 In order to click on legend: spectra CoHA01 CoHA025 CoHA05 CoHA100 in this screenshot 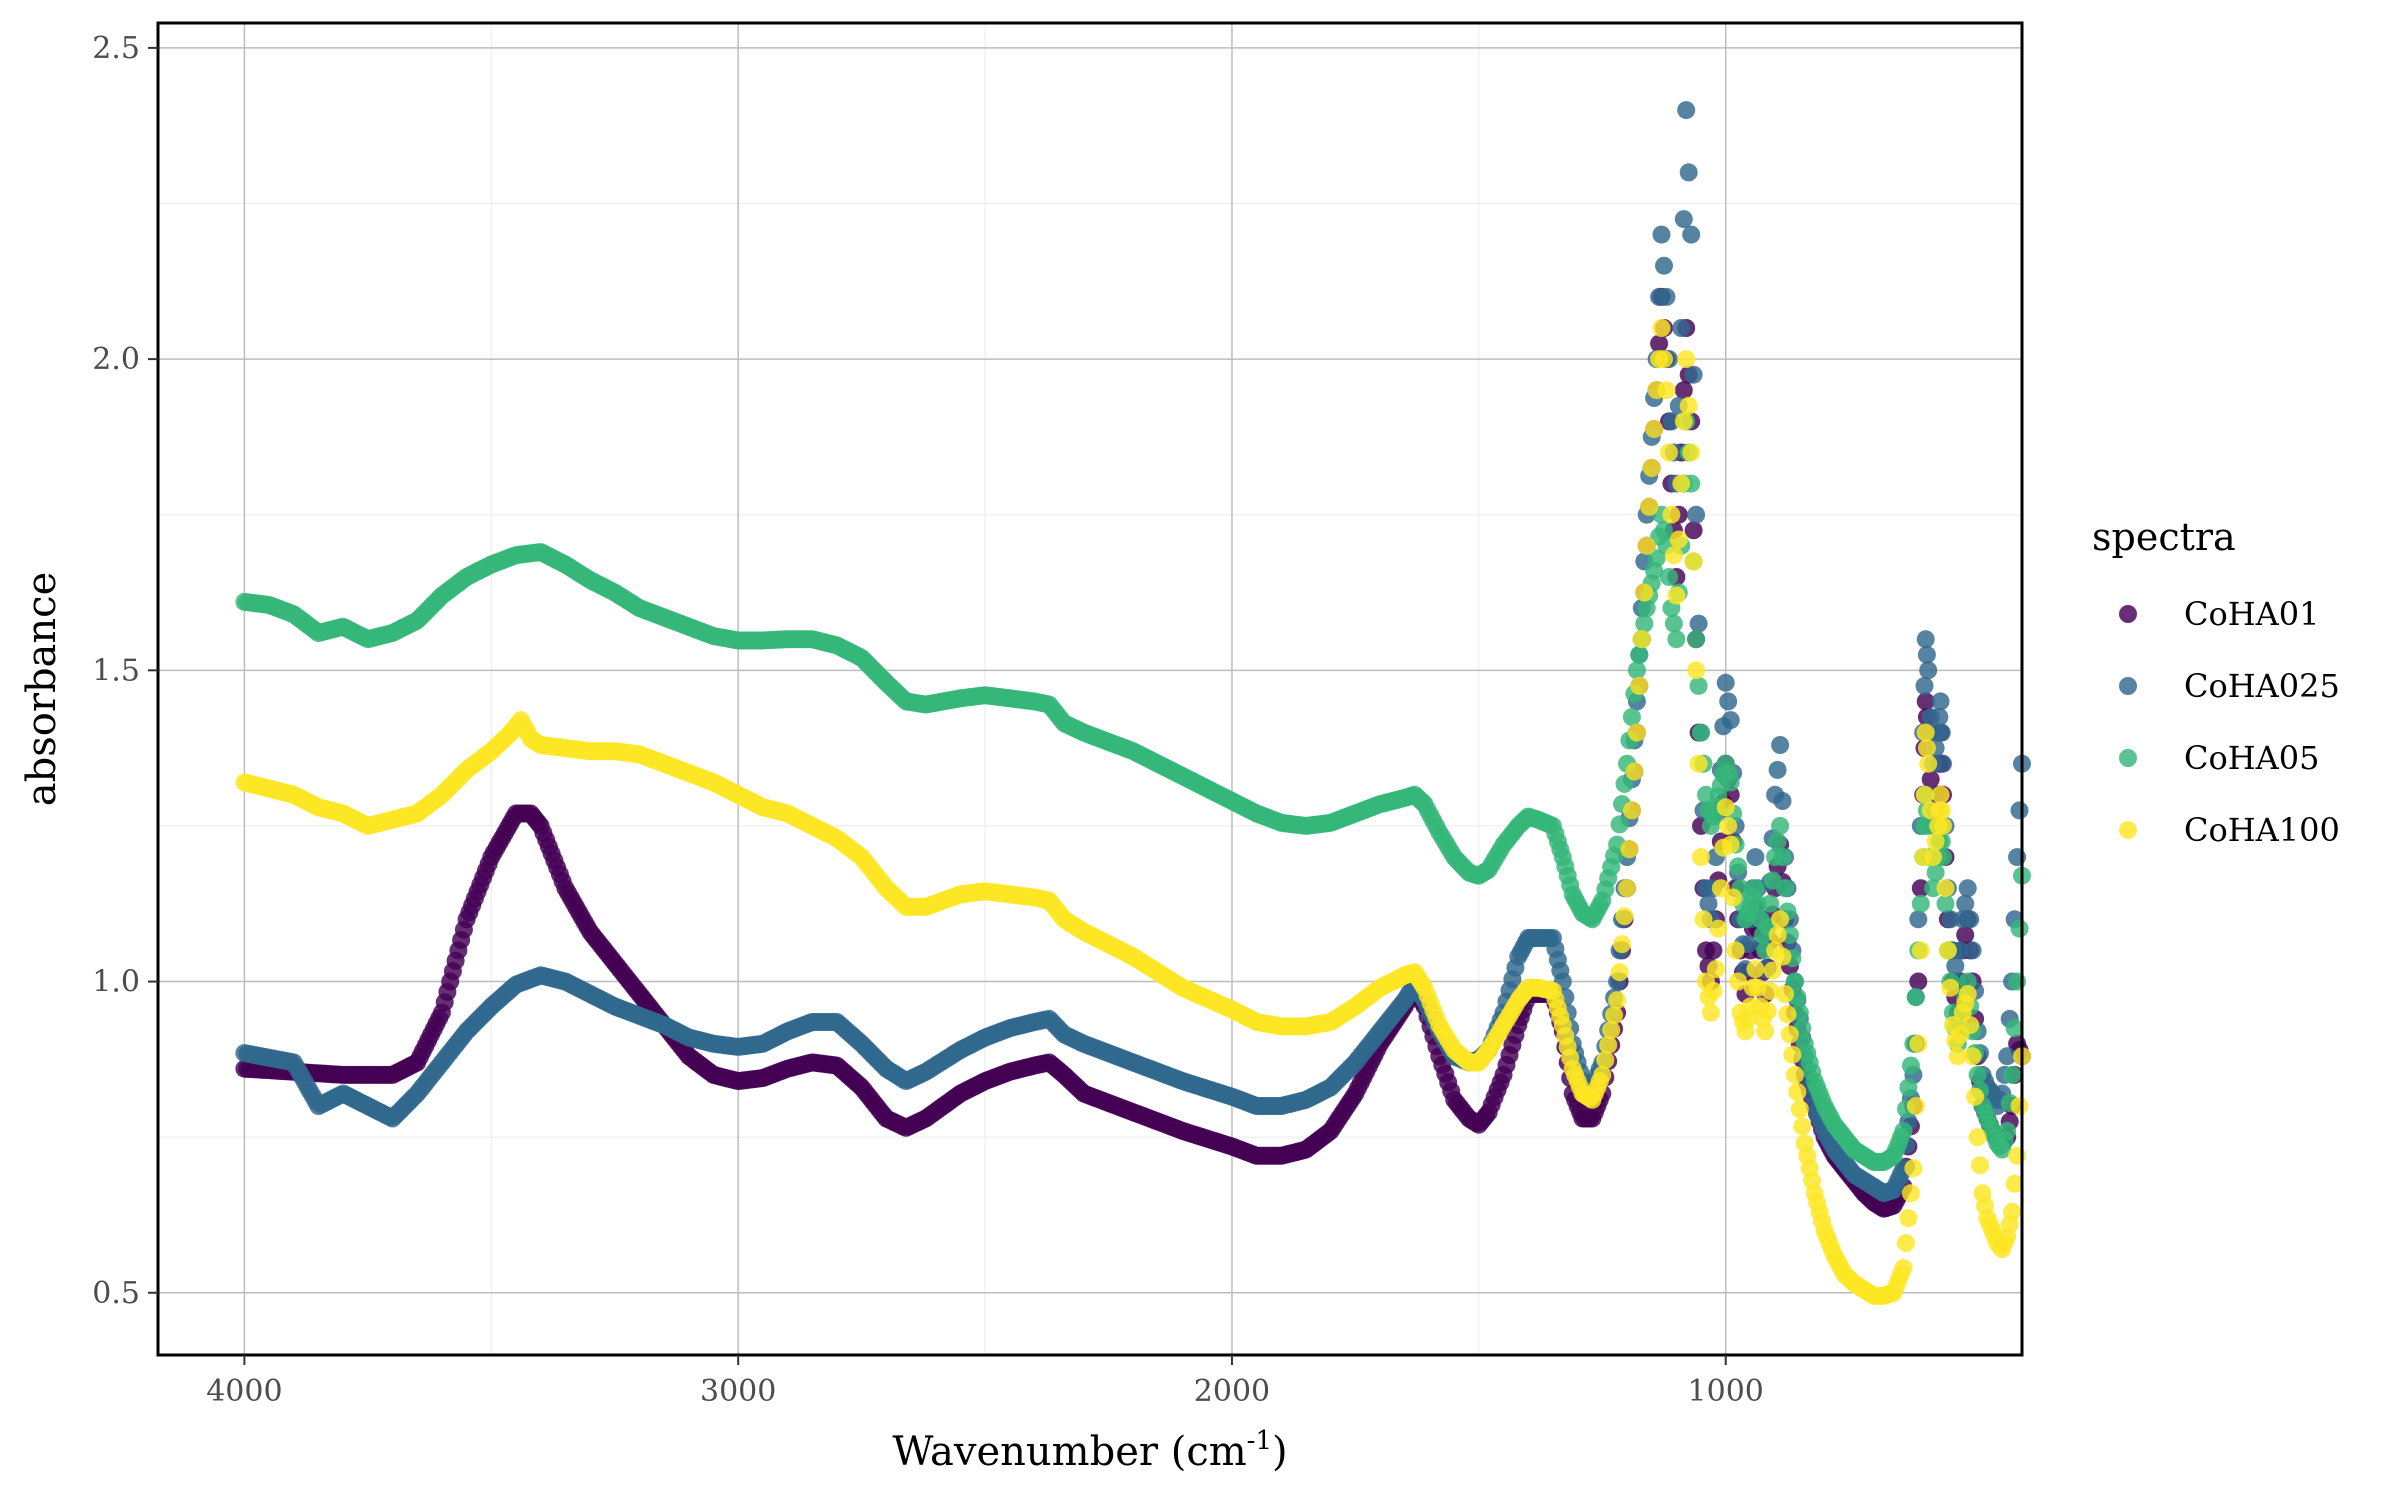, I will do `click(2216, 682)`.